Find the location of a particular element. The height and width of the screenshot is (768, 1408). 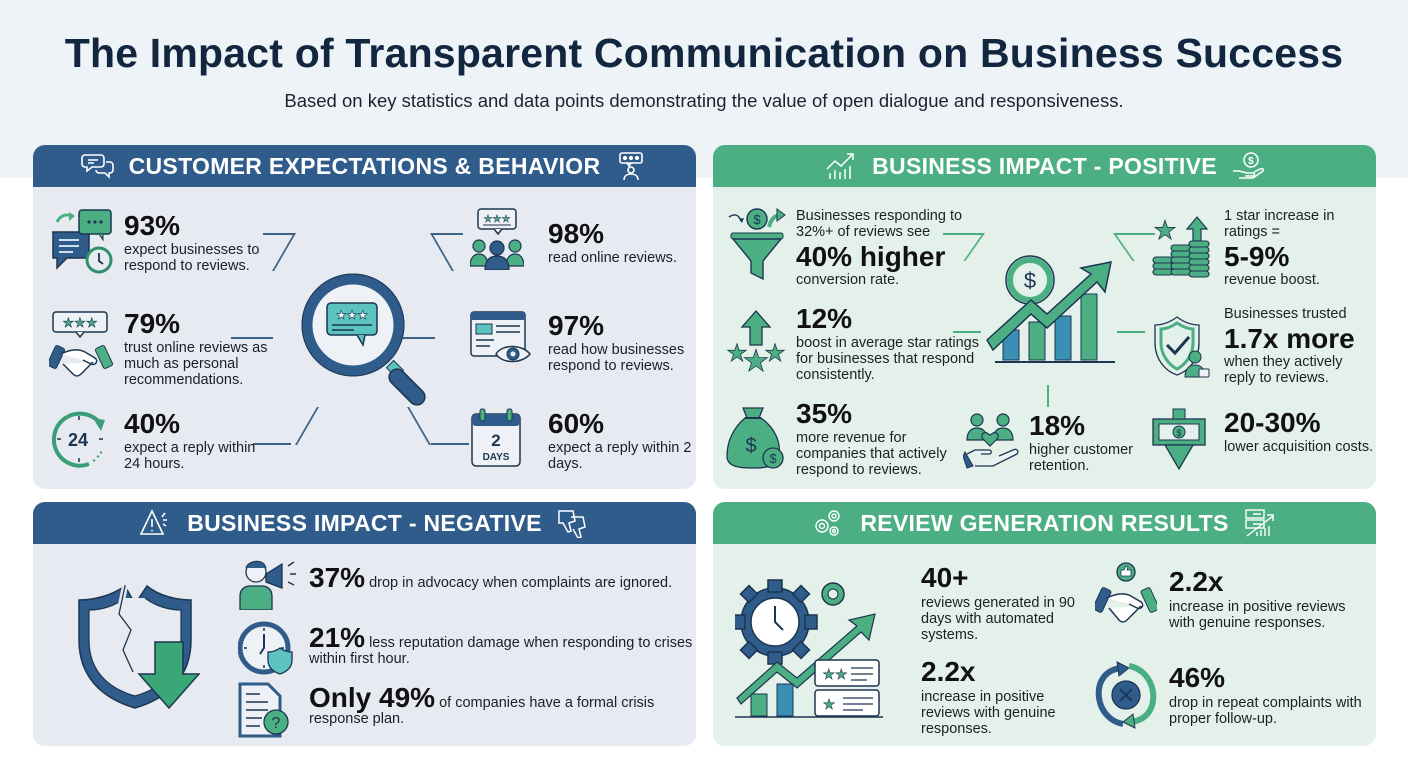

24-hour-icon: 24 is located at coordinates (80, 439).